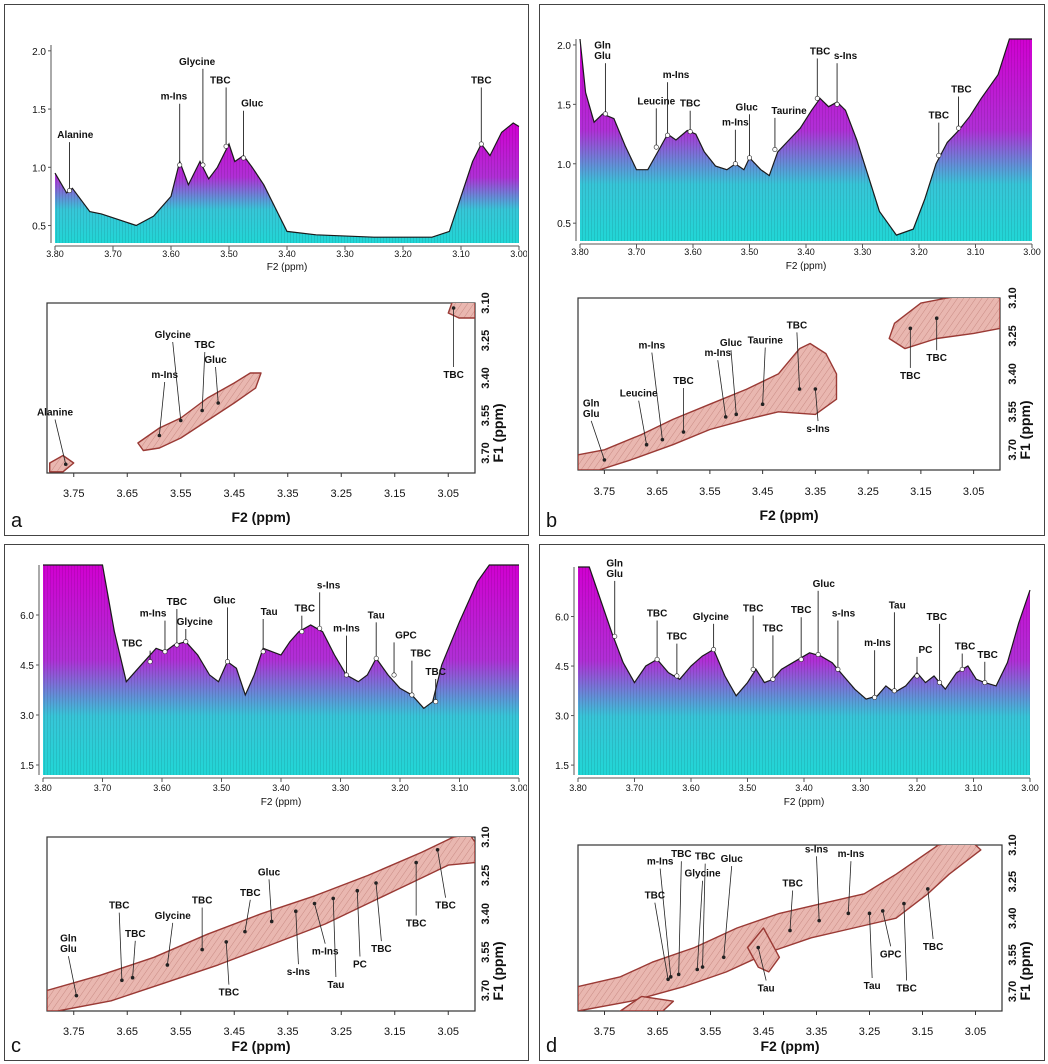 This screenshot has height=1064, width=1048. I want to click on peak-annotation: m-Ins, so click(660, 918).